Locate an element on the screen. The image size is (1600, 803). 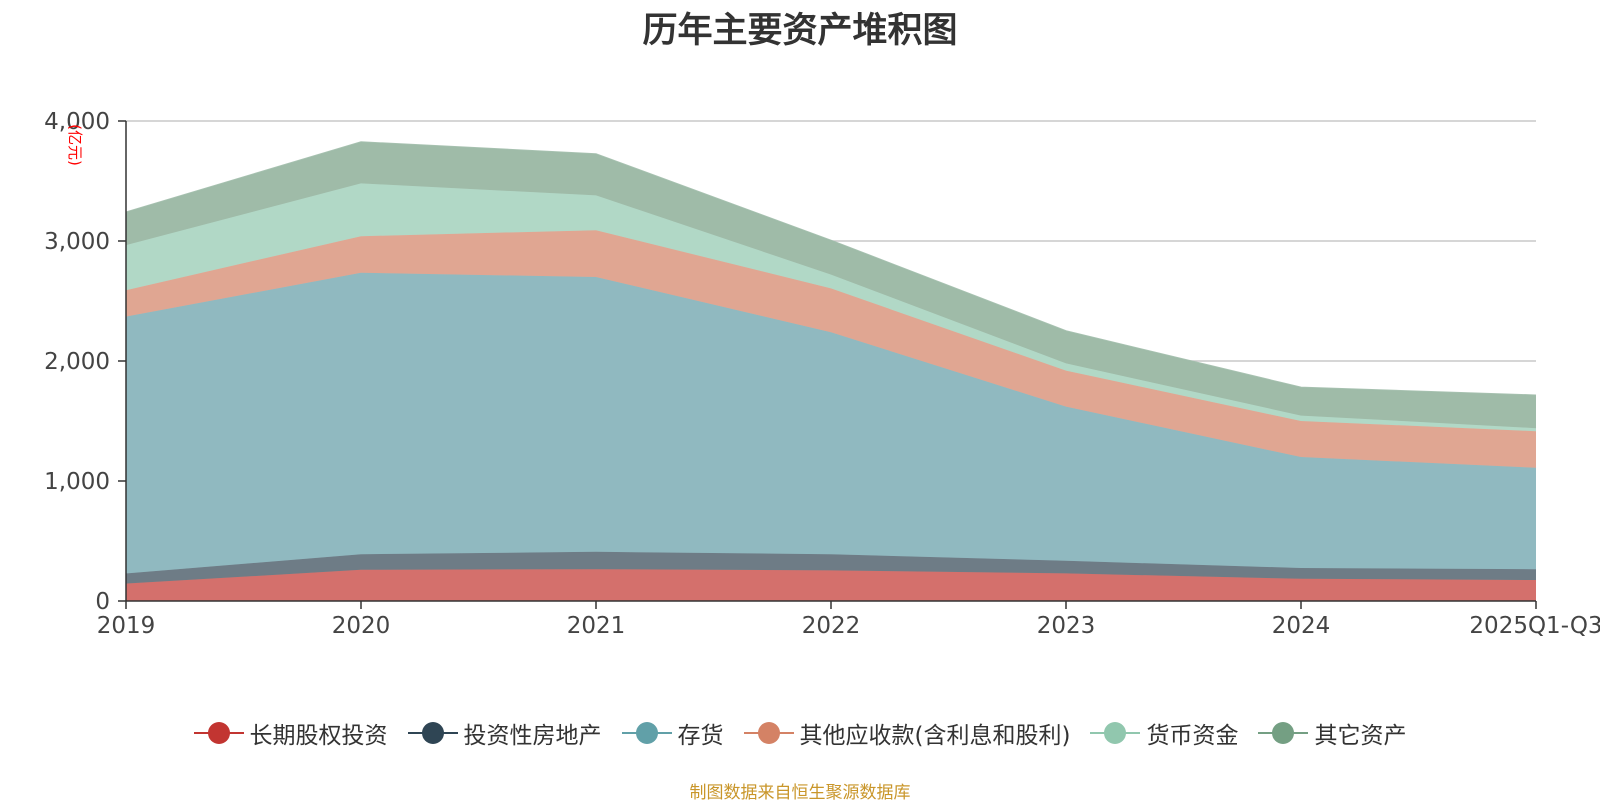
y-tick-label: 0 is located at coordinates (102, 602).